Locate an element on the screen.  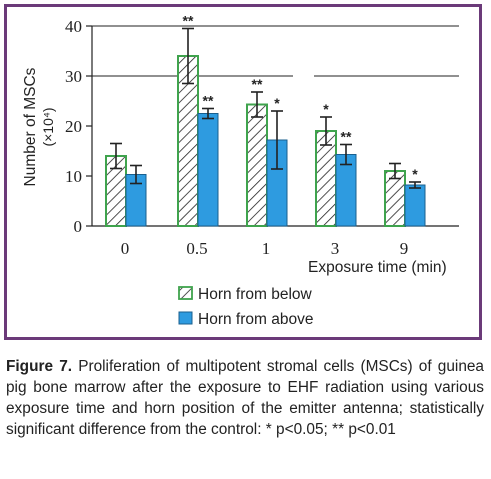
y-tick-label-20: 20 is located at coordinates (73, 126).